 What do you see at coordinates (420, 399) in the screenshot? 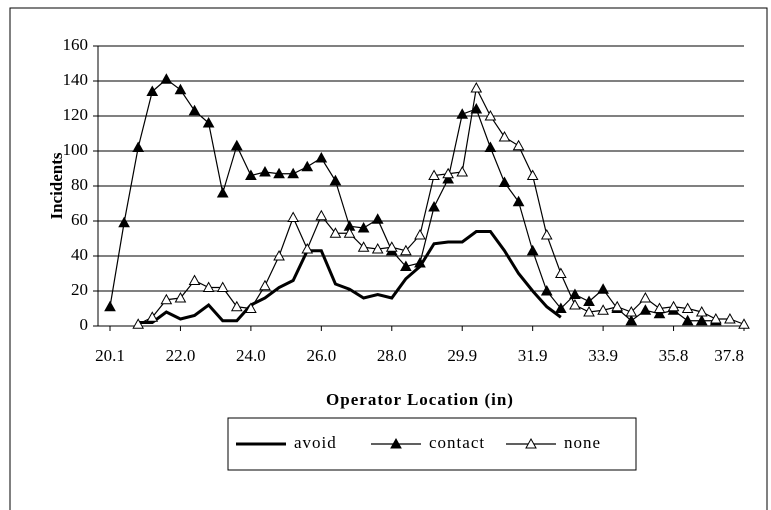
I see `x-axis-title: Operator Location (in)` at bounding box center [420, 399].